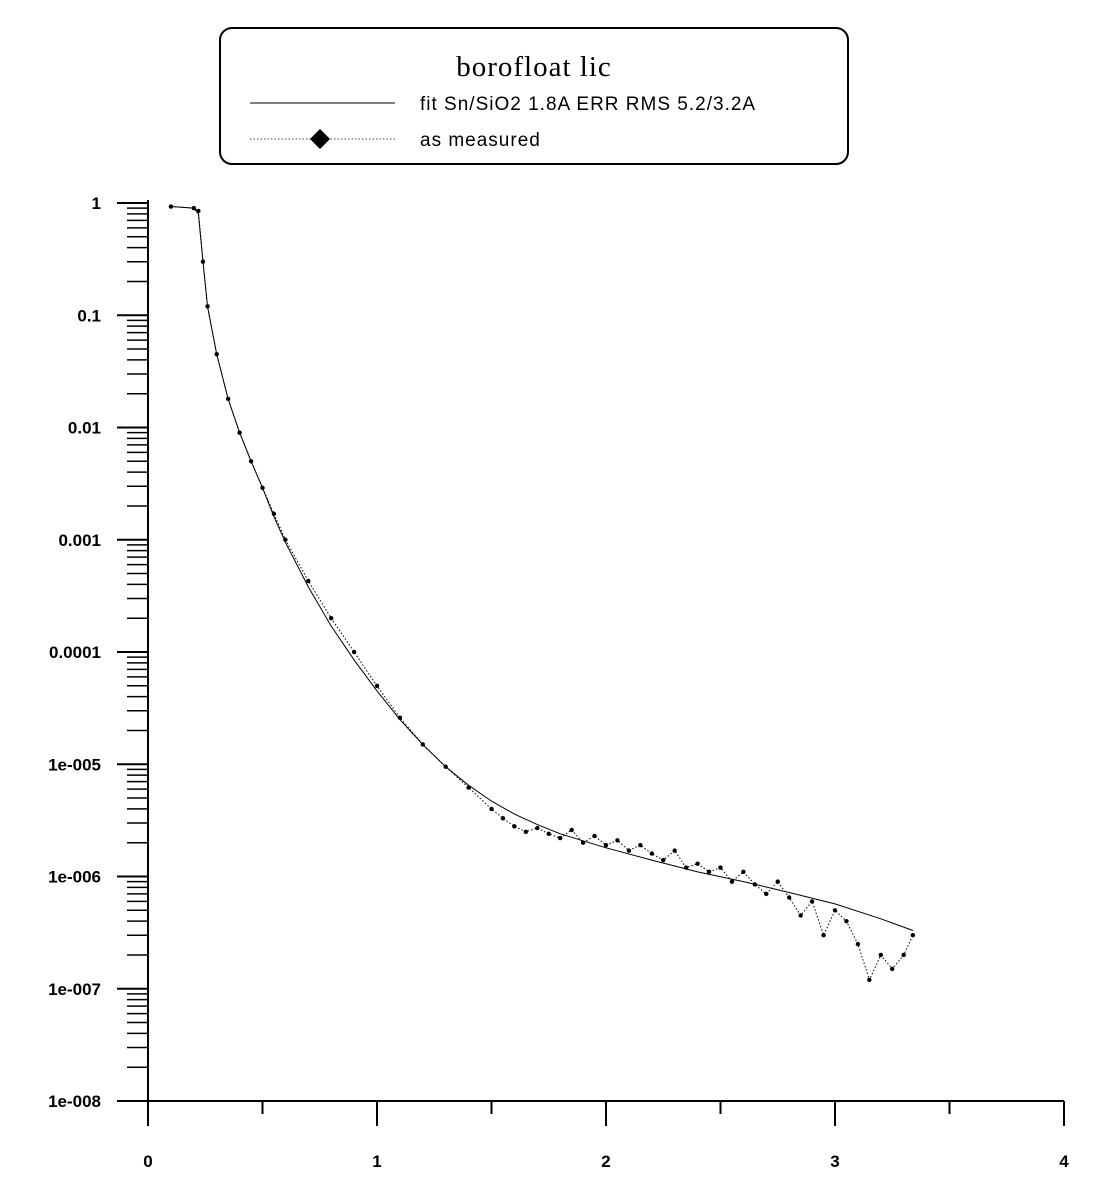 The width and height of the screenshot is (1112, 1192). What do you see at coordinates (132, 652) in the screenshot?
I see `y-ticks` at bounding box center [132, 652].